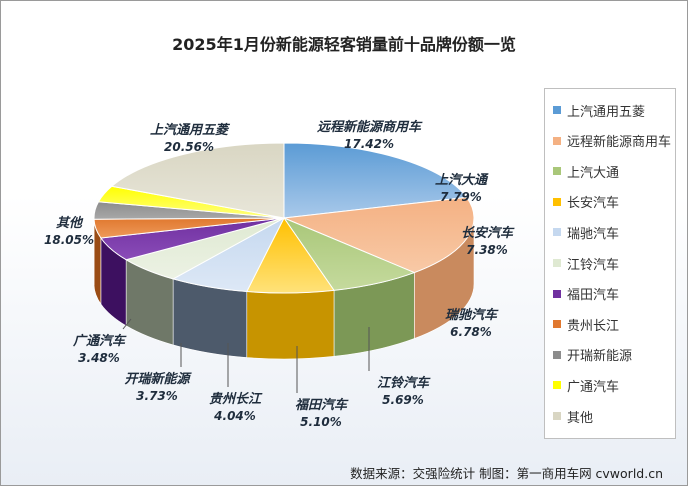 The height and width of the screenshot is (486, 688). What do you see at coordinates (234, 416) in the screenshot?
I see `slice-value-label: 4.04%` at bounding box center [234, 416].